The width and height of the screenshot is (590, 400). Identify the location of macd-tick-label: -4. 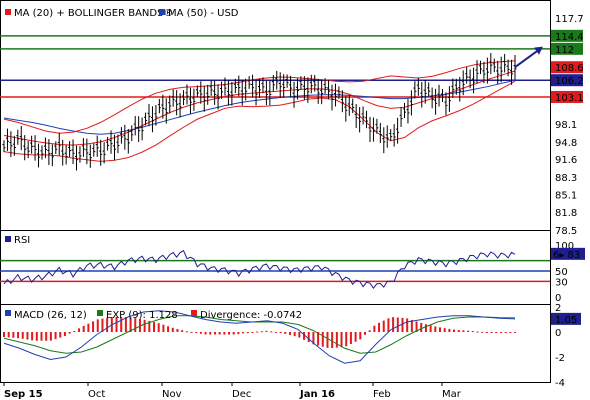
(560, 383).